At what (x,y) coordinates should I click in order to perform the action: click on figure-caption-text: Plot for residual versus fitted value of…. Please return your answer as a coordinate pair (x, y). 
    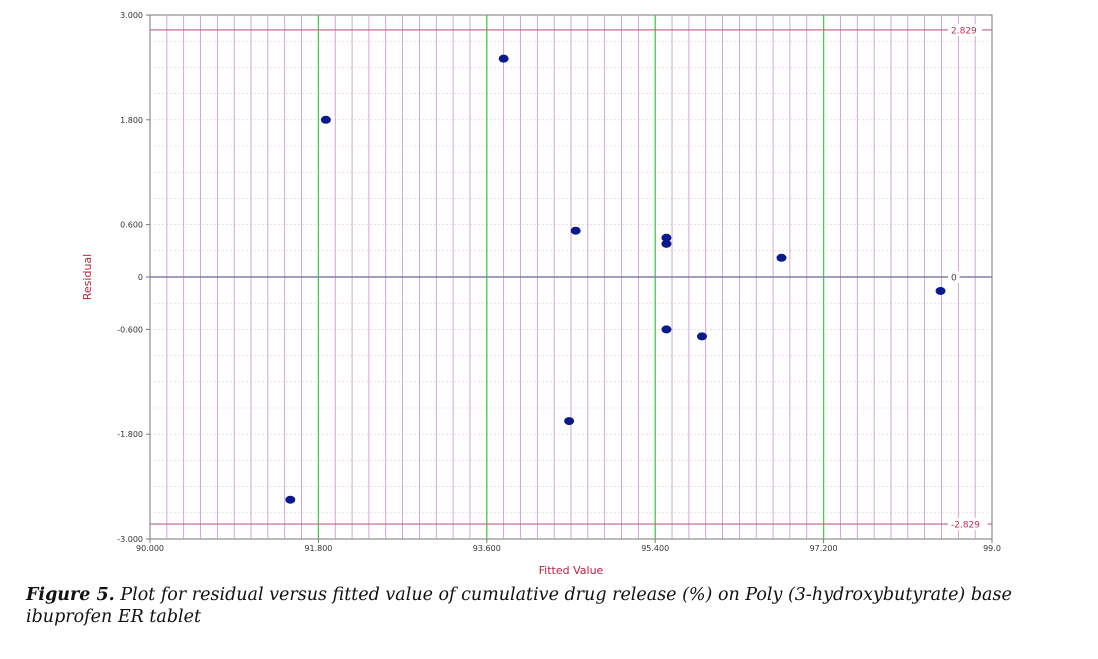
    Looking at the image, I should click on (519, 606).